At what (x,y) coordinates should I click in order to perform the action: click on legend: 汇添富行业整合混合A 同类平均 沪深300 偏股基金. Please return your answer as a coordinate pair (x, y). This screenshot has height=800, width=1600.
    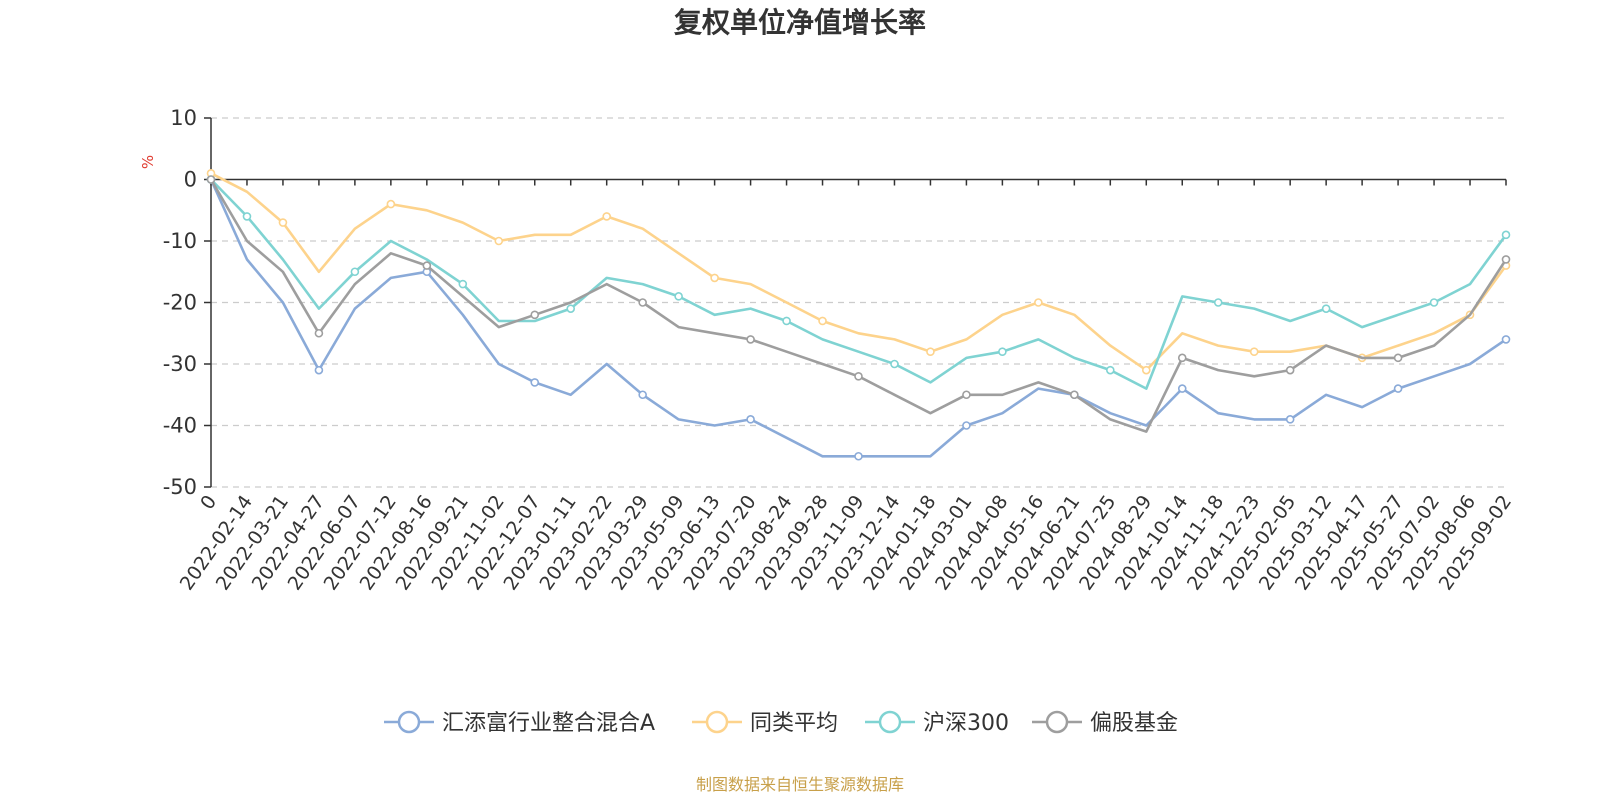
    Looking at the image, I should click on (781, 723).